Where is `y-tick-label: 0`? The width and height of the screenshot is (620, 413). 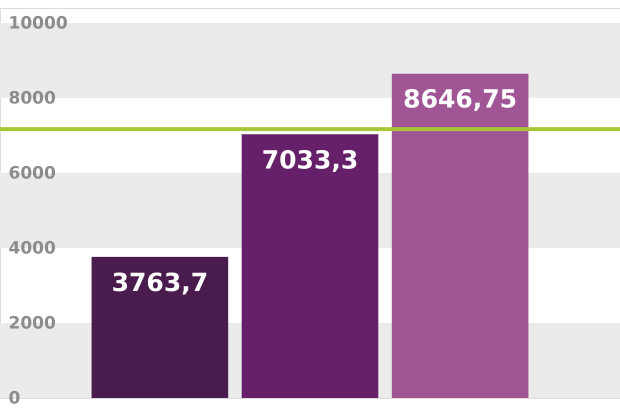
y-tick-label: 0 is located at coordinates (14, 398).